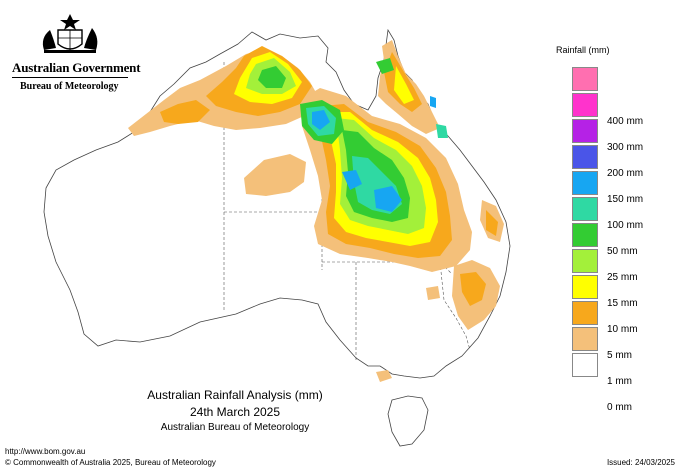  I want to click on issued-date: Issued: 24/03/2025, so click(640, 462).